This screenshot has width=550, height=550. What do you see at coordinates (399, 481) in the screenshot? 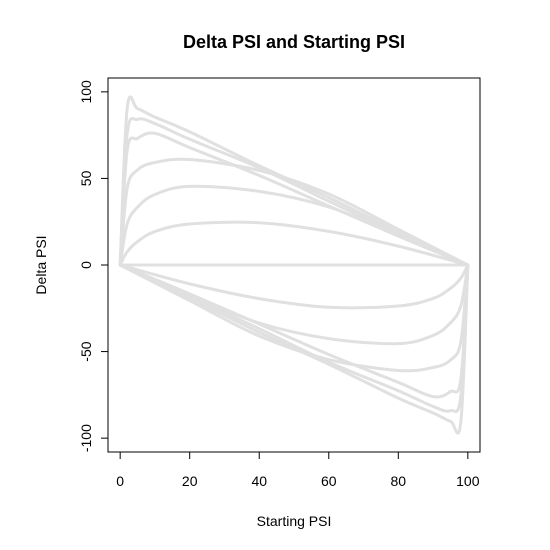
I see `x-tick-label-80: 80` at bounding box center [399, 481].